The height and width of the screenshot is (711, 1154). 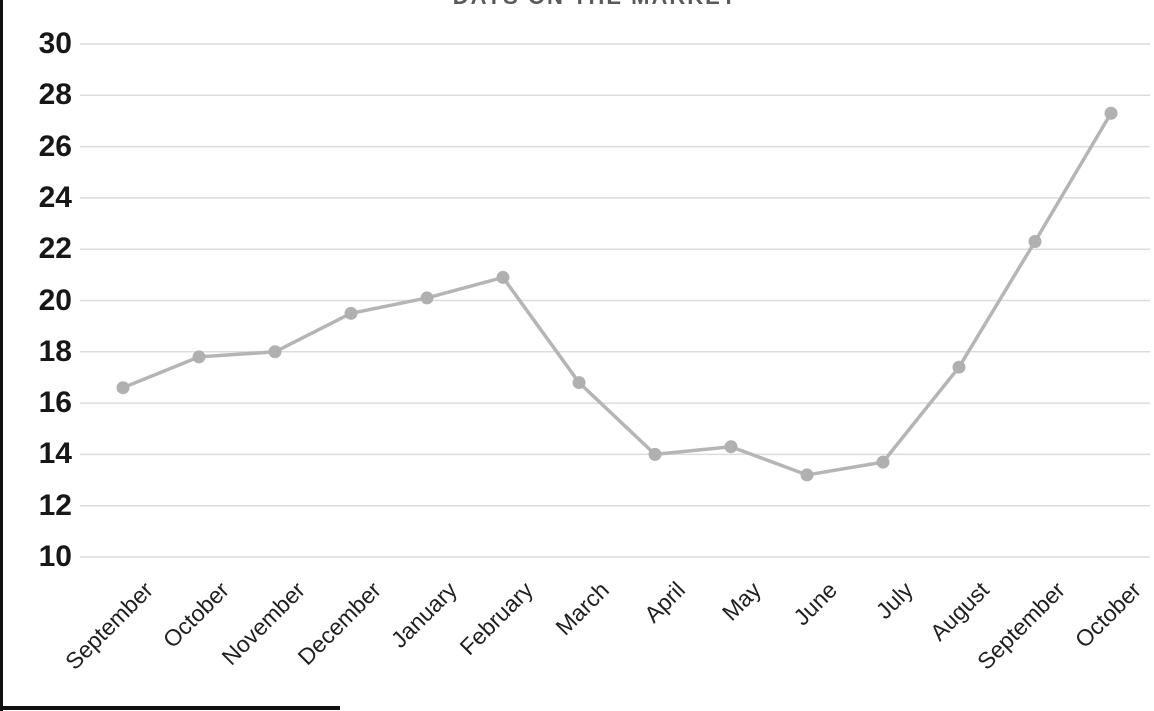 What do you see at coordinates (1, 355) in the screenshot?
I see `screenshot-left-border` at bounding box center [1, 355].